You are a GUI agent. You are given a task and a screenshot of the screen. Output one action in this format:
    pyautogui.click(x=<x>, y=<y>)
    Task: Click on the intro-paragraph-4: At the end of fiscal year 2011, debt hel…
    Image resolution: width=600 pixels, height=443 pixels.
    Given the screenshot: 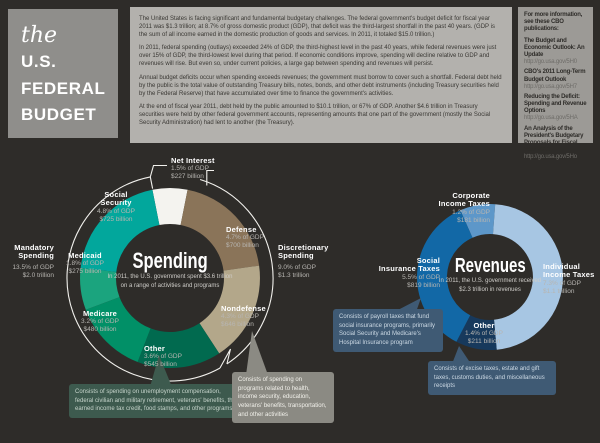 What is the action you would take?
    pyautogui.click(x=315, y=115)
    